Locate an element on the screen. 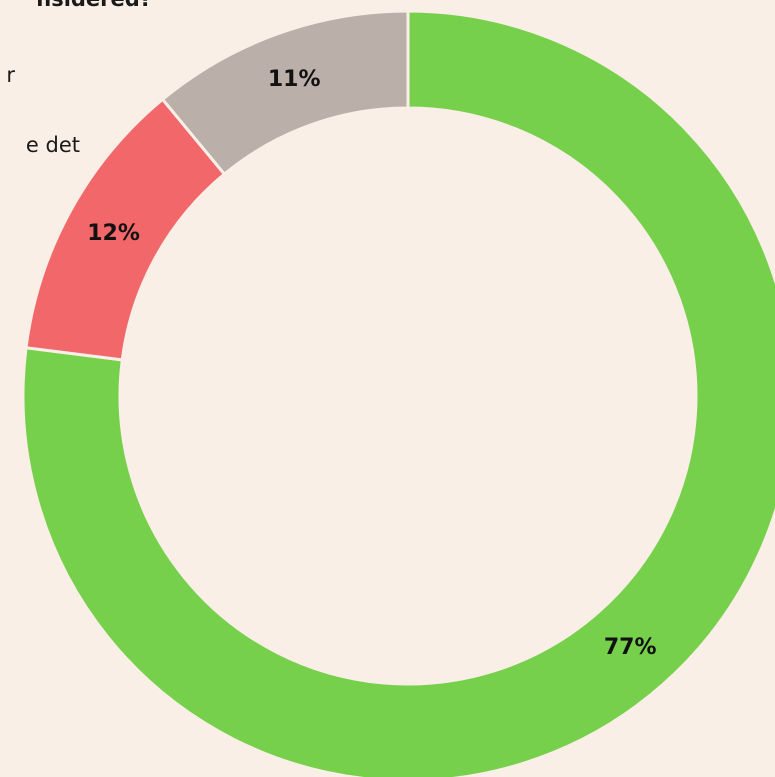 This screenshot has height=777, width=775. donut-segment is located at coordinates (285, 93).